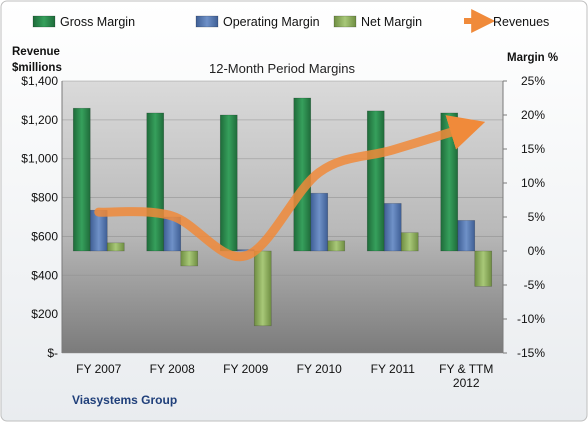 Image resolution: width=588 pixels, height=422 pixels. Describe the element at coordinates (466, 369) in the screenshot. I see `category-label: FY & TTM` at that location.